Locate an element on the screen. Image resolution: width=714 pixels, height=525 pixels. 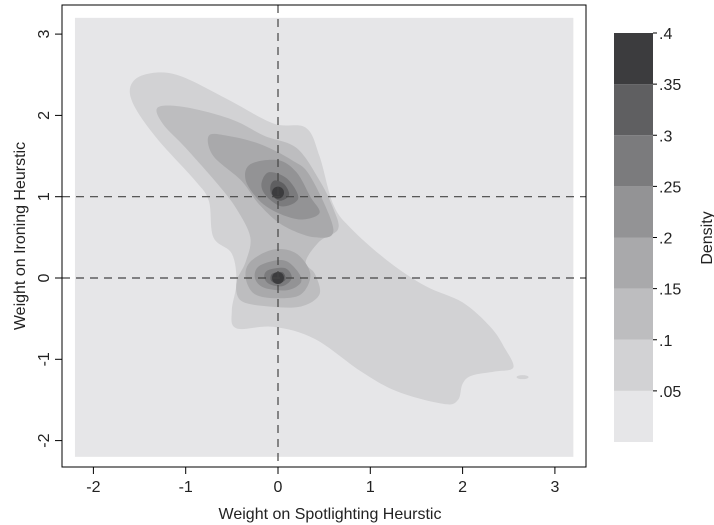
y-axis: -2 -1 0 1 2 3 is located at coordinates (49, 239).